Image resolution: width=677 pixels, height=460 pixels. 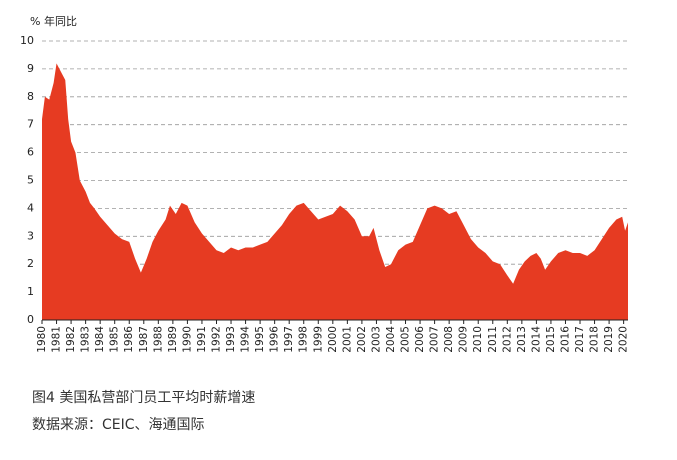 I want to click on y-tick-label: 2, so click(x=30, y=263).